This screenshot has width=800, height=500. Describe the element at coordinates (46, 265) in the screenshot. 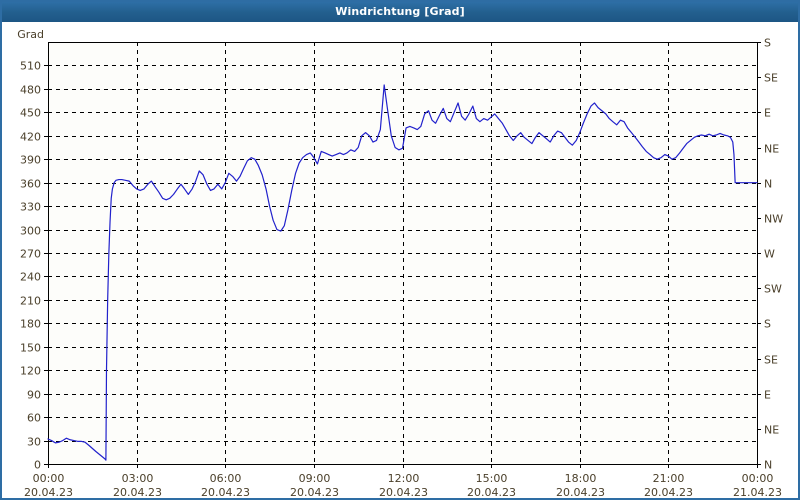

I see `y-axis-left-ticks` at that location.